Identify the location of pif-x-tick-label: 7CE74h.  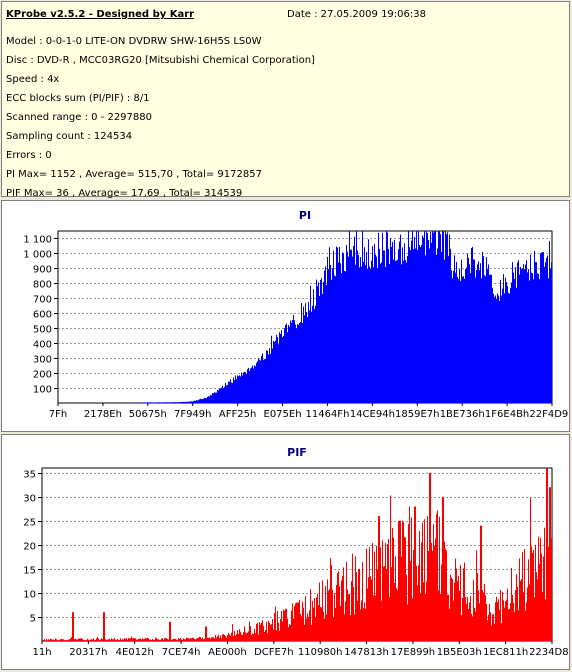
(181, 652).